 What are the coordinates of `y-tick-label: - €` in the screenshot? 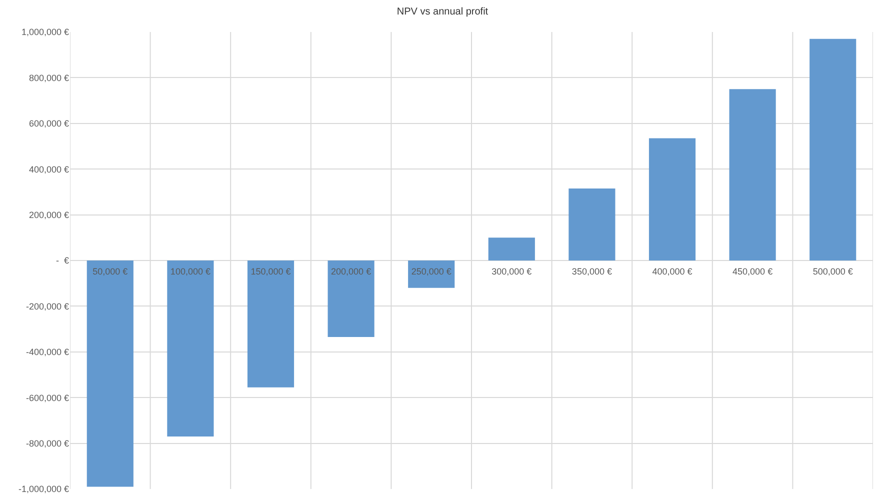 It's located at (62, 261).